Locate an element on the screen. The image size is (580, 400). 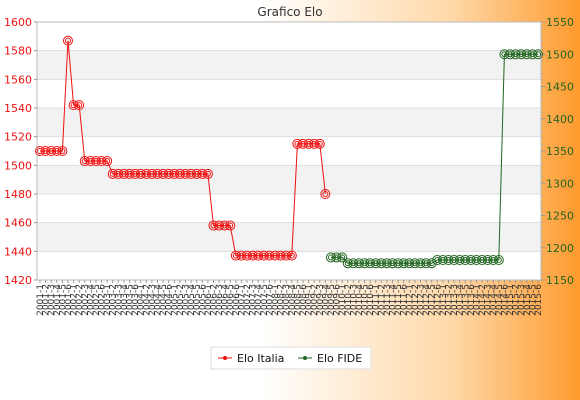
right-axis-tick-label: 1350 is located at coordinates (560, 151).